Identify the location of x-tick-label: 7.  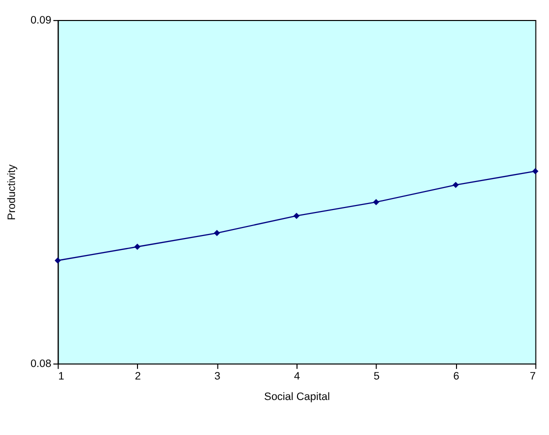
(533, 376).